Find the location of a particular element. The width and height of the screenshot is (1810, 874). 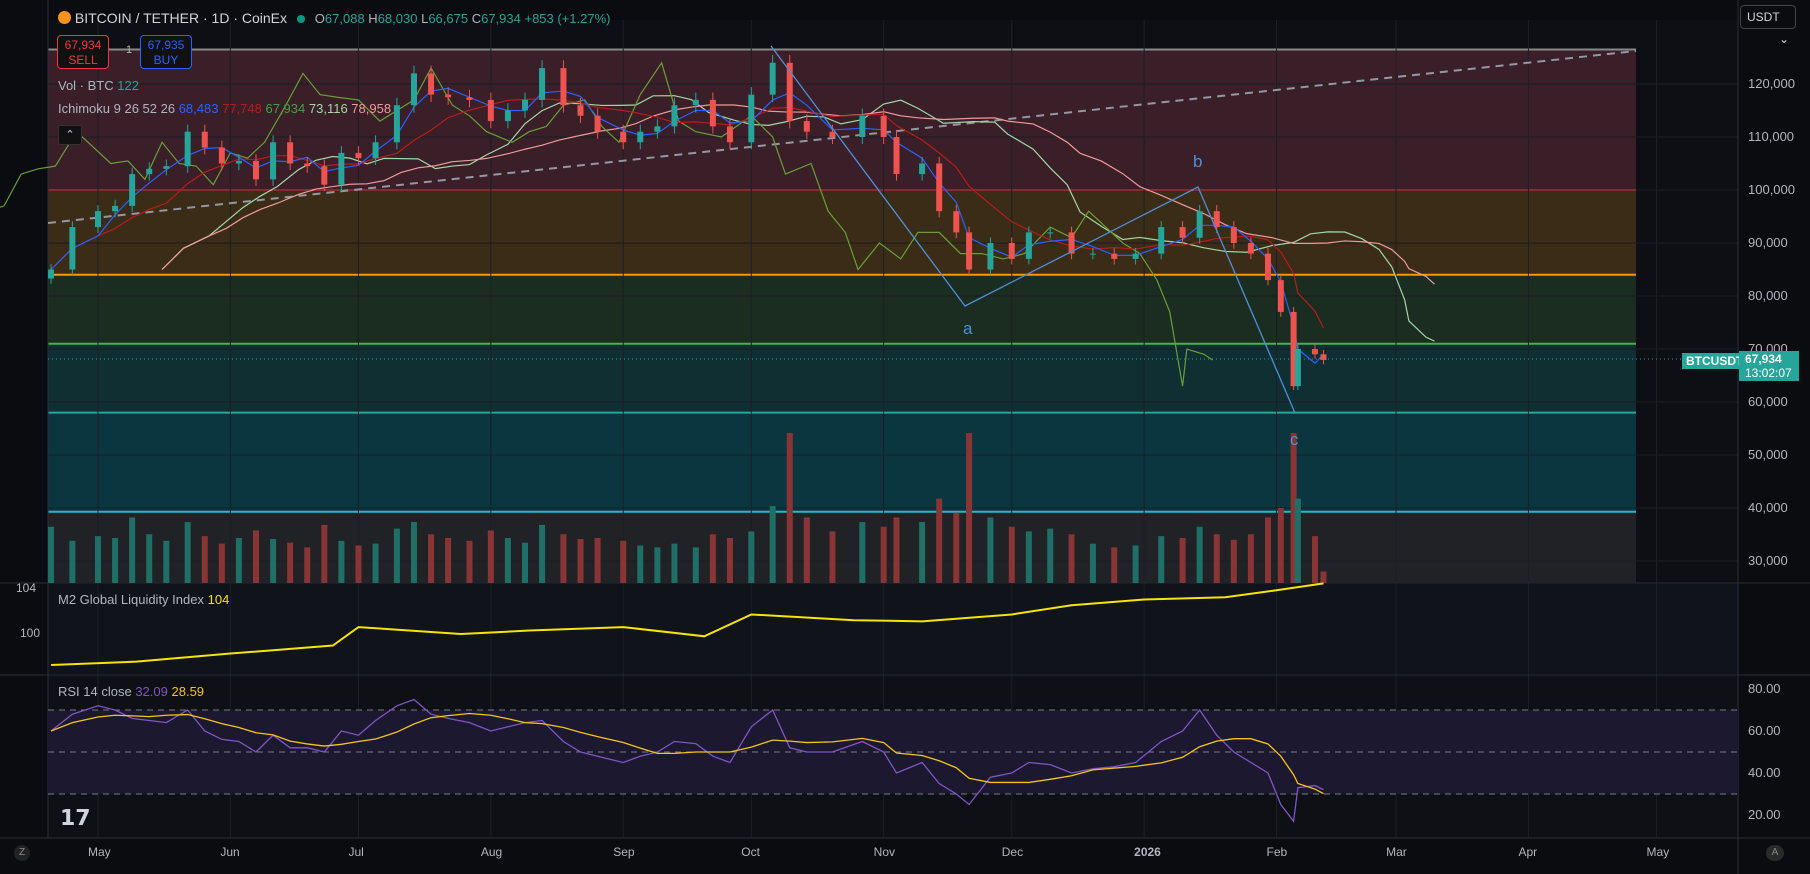

rsi-axis-label: 80.00 is located at coordinates (1764, 688).